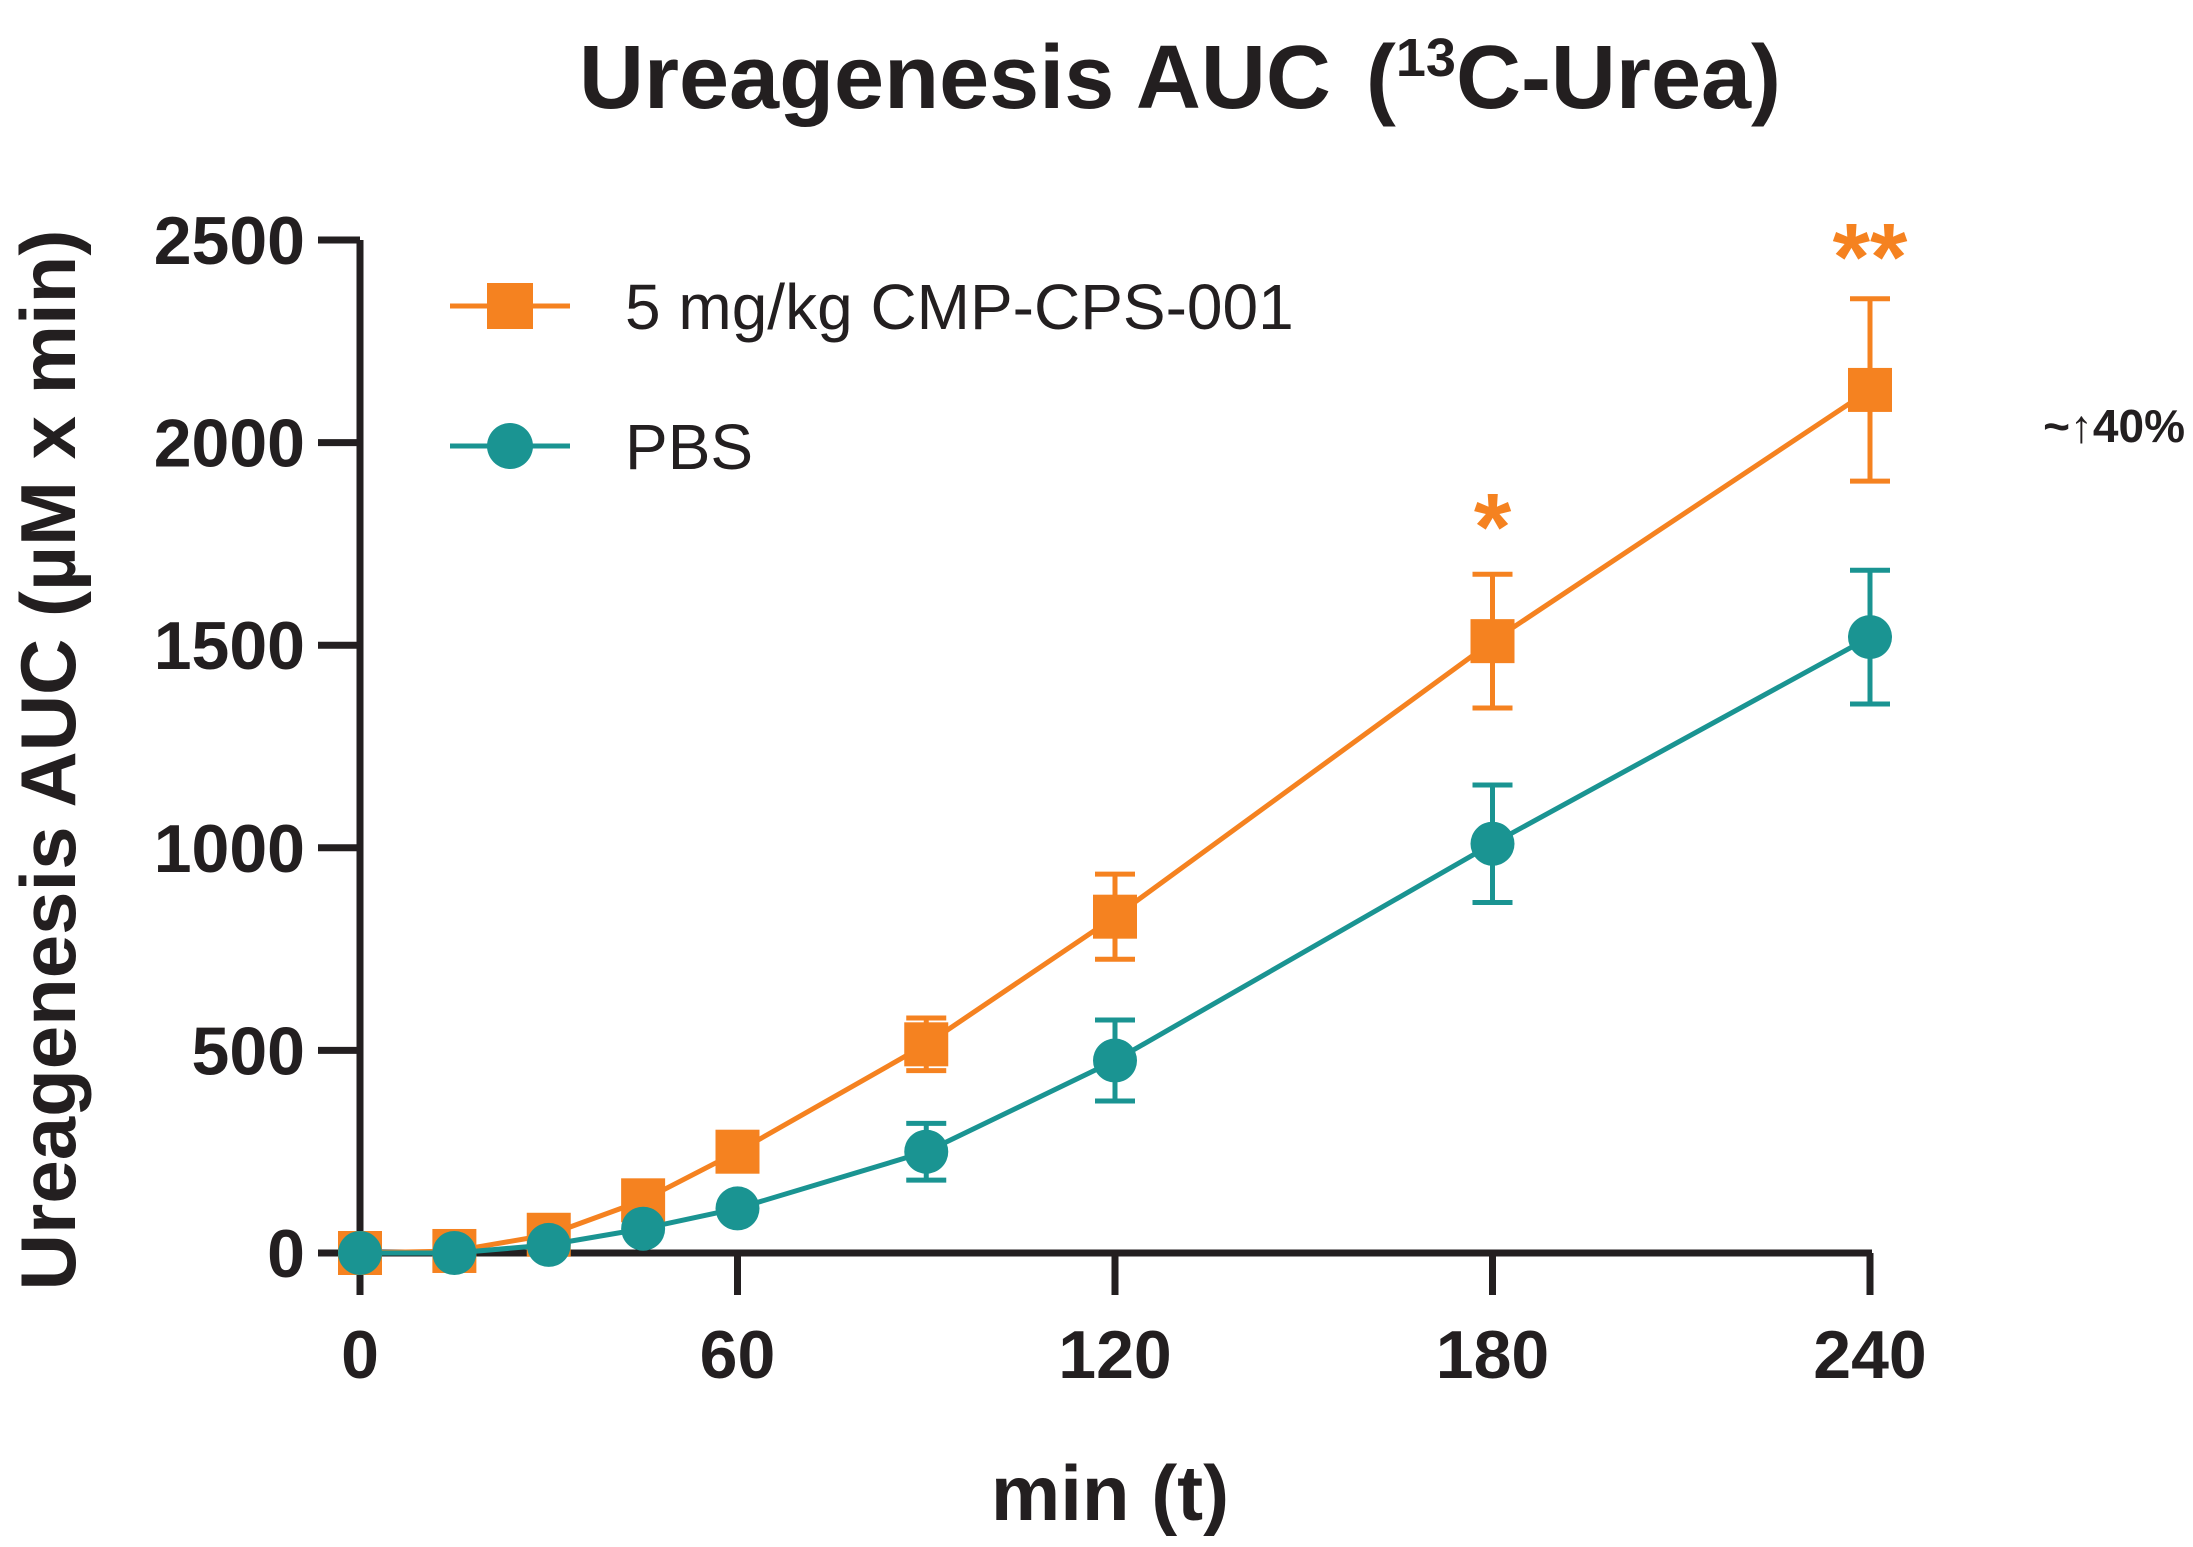 The height and width of the screenshot is (1547, 2193). What do you see at coordinates (48, 760) in the screenshot?
I see `y-axis-label: Ureagenesis AUC (µM x min)` at bounding box center [48, 760].